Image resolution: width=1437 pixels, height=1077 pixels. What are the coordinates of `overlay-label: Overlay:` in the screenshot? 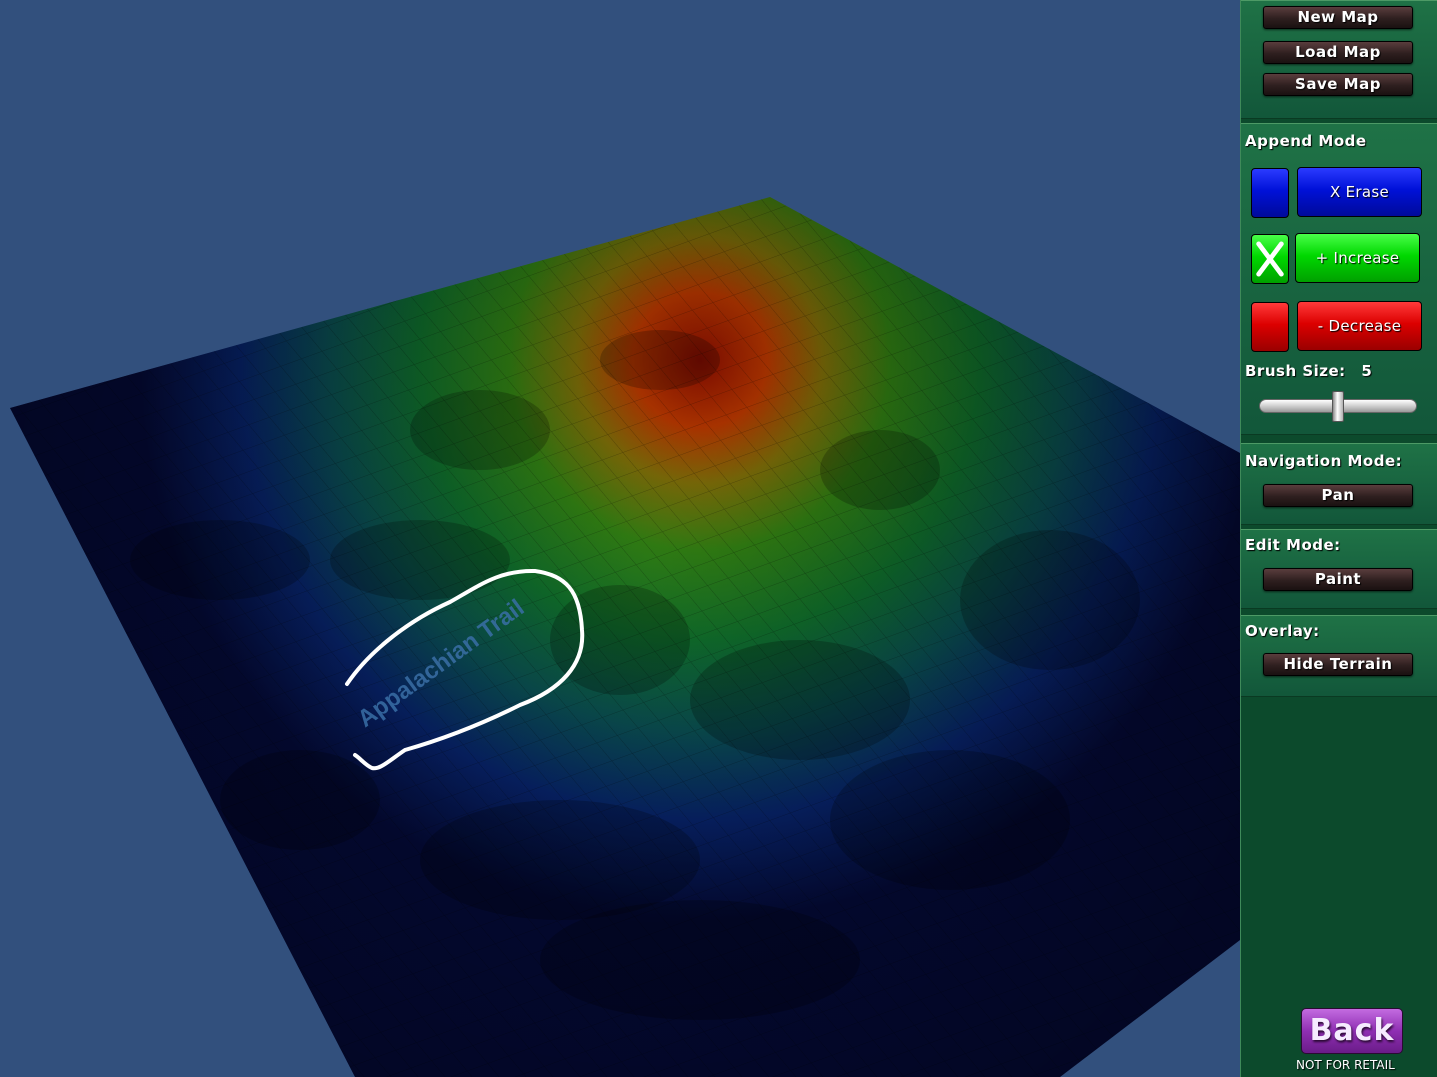 It's located at (1282, 631).